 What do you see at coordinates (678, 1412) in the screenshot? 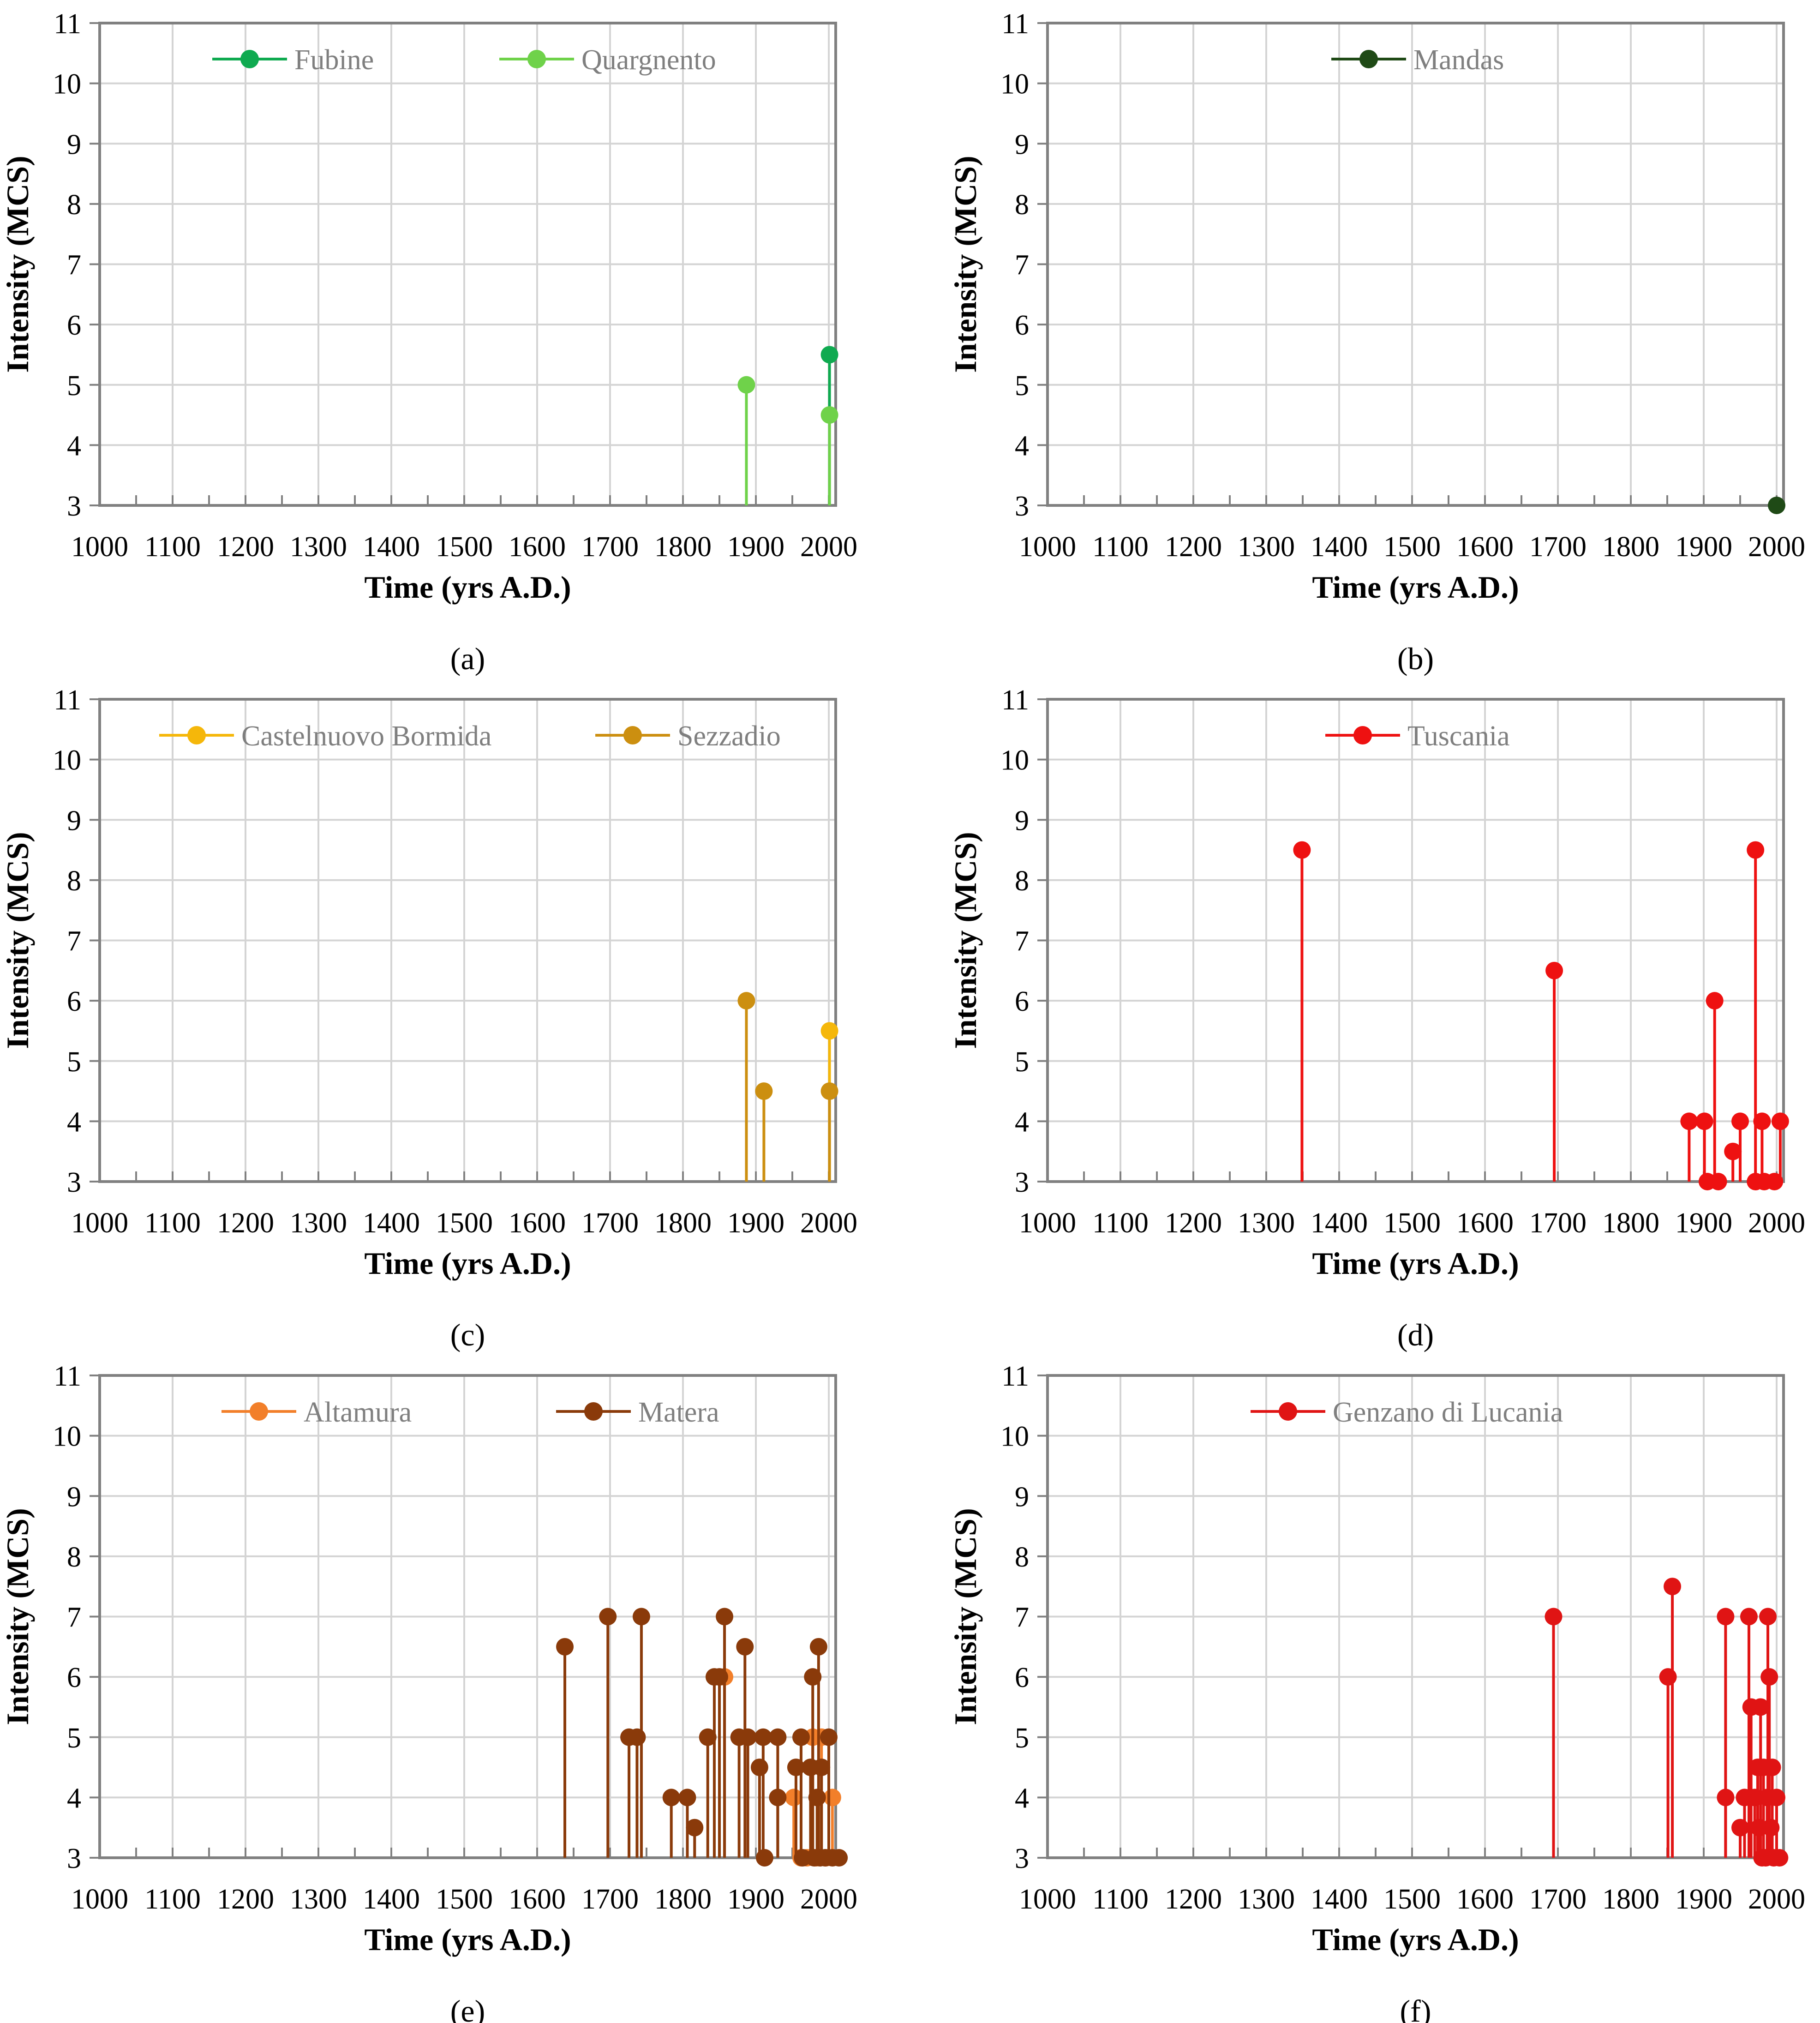
I see `legend-label: Matera` at bounding box center [678, 1412].